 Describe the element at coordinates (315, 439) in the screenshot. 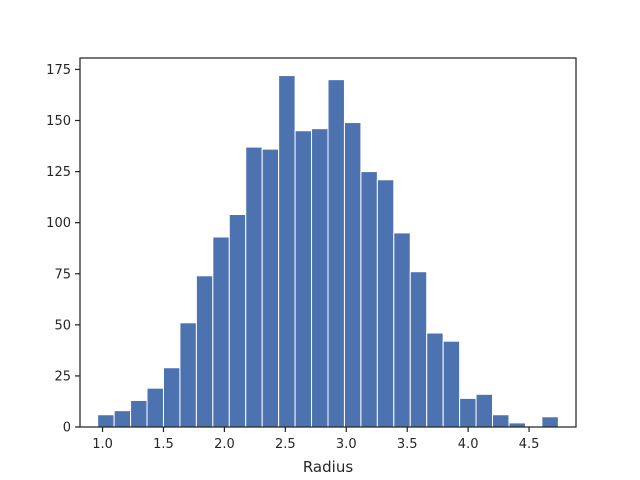

I see `x-axis: 1.0 1.5 2.0 2.5 3.0 3.5 4.0 4.5` at that location.